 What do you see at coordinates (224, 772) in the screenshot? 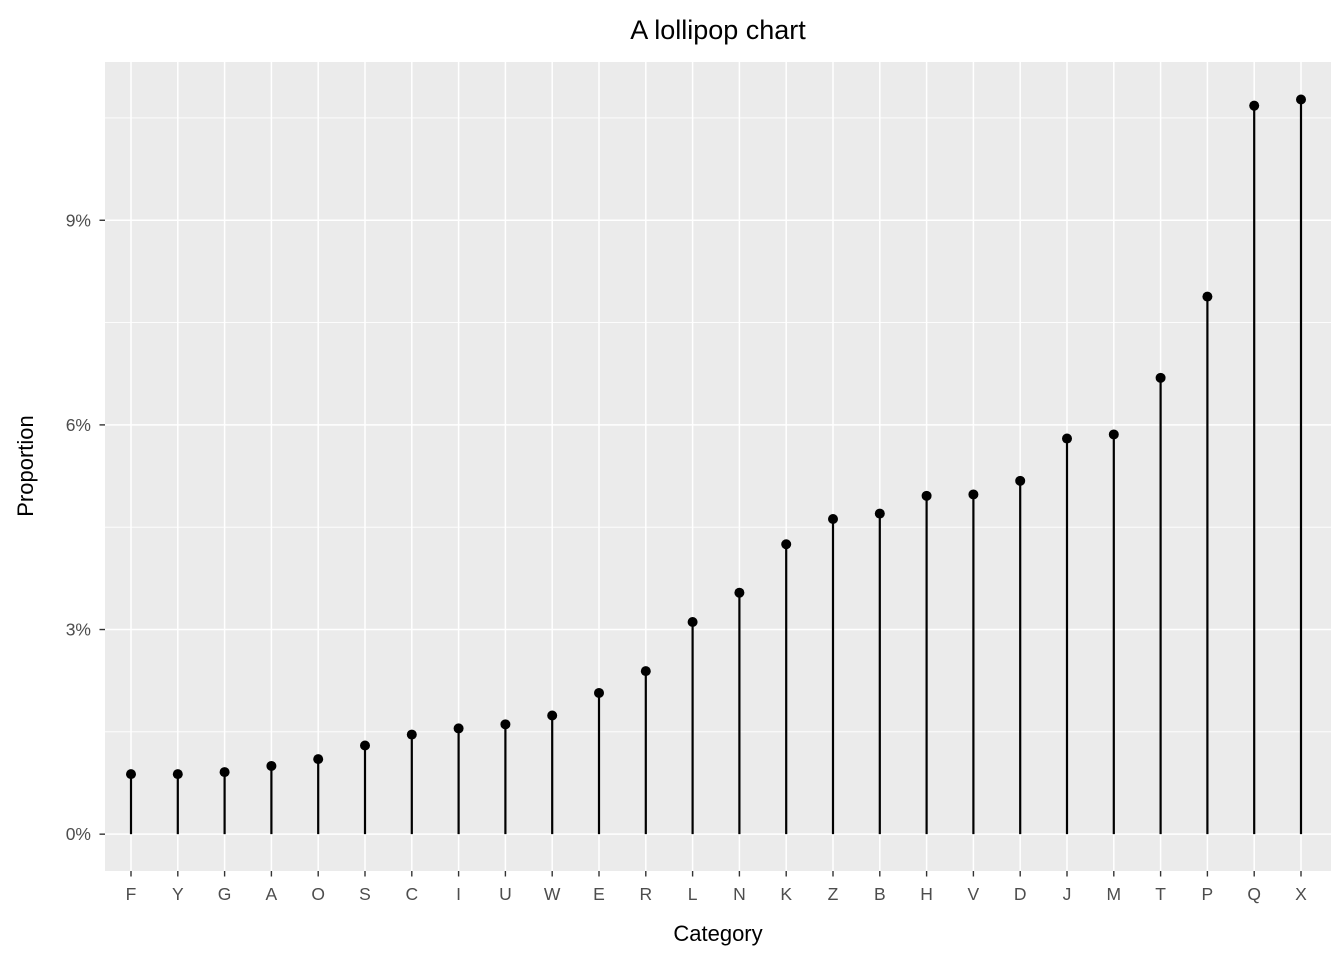
I see `lollipop-dot-G` at bounding box center [224, 772].